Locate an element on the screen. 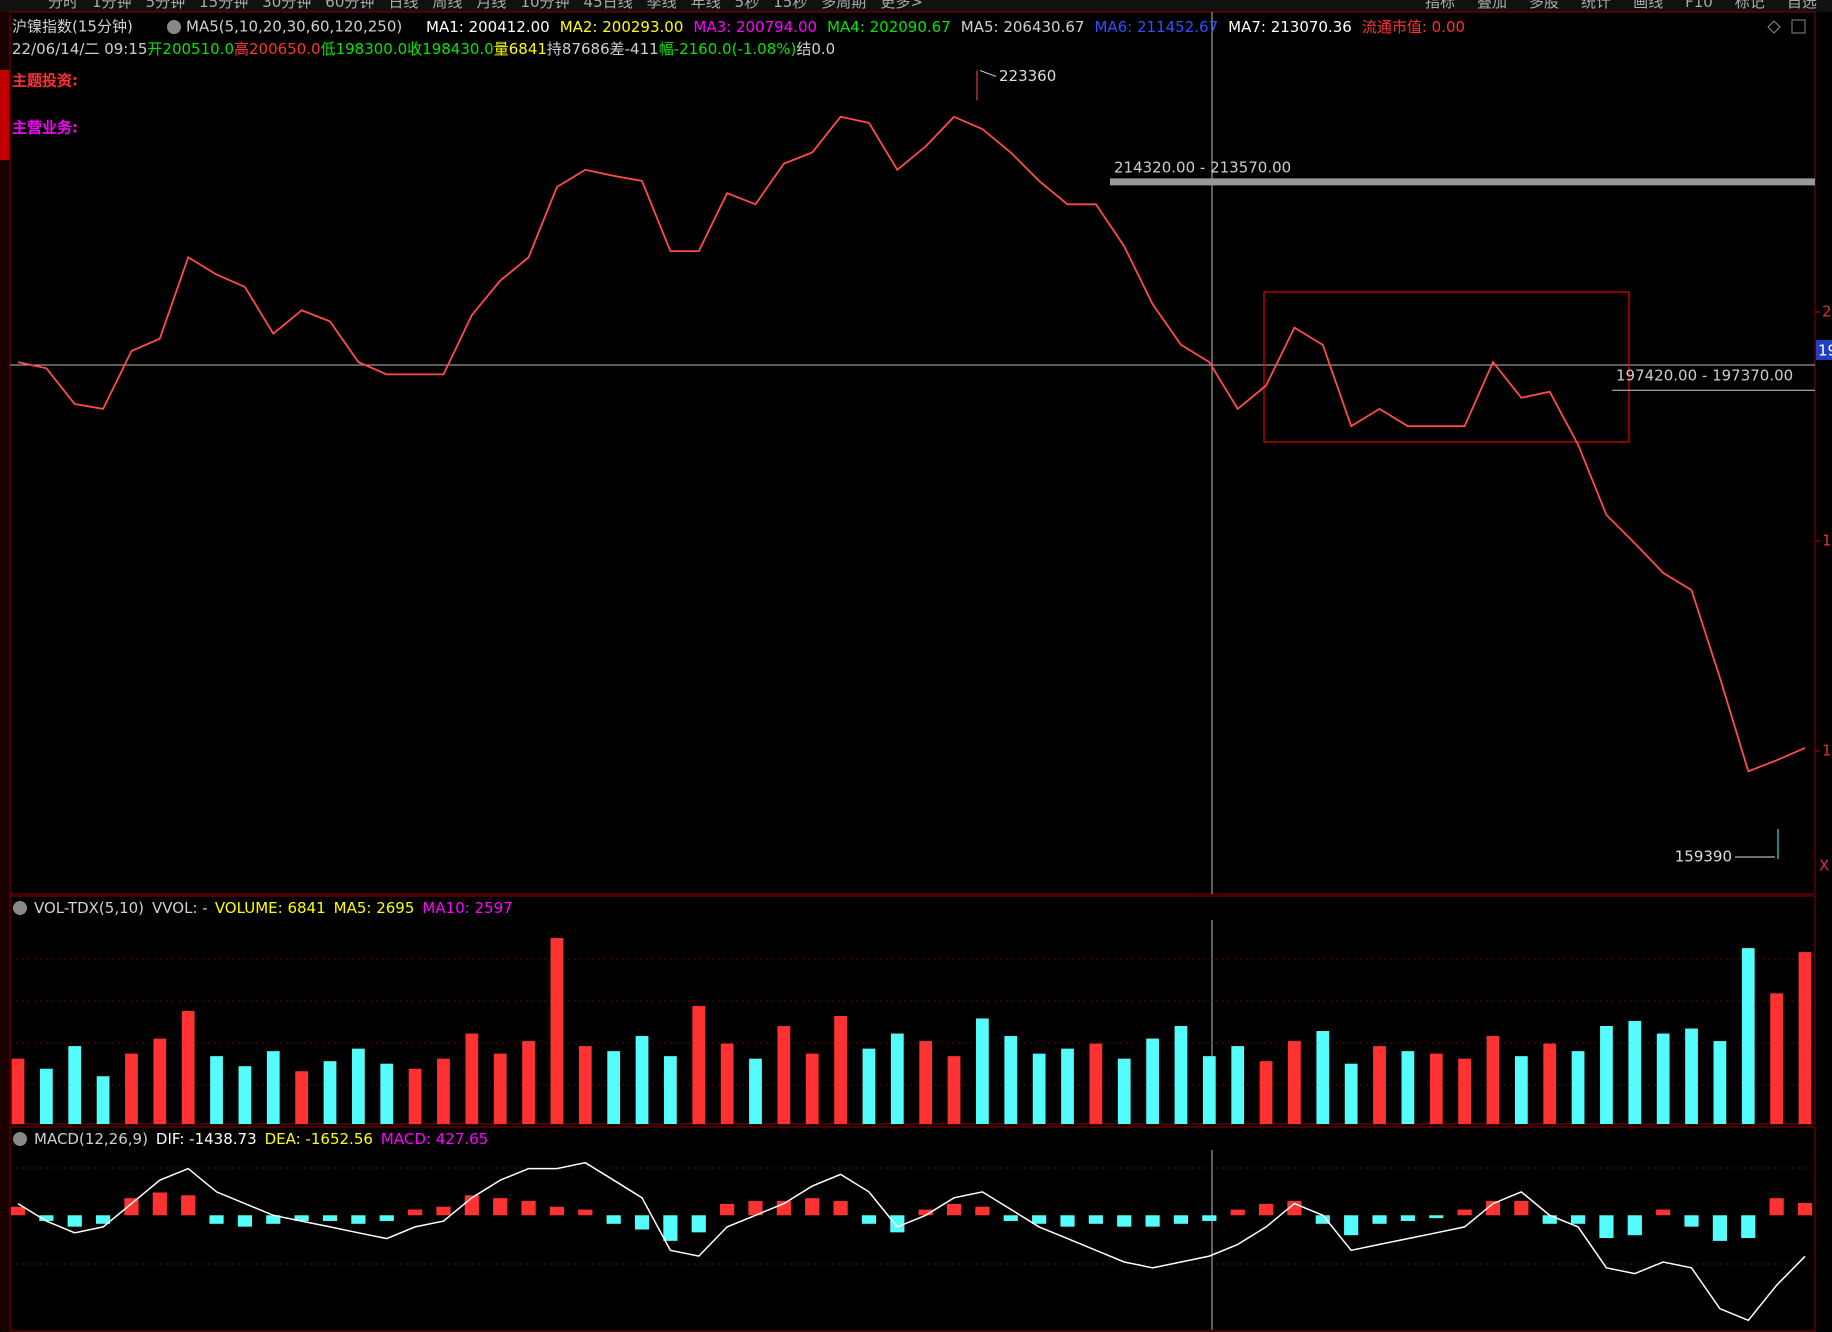 This screenshot has width=1832, height=1332. high-pointer is located at coordinates (988, 73).